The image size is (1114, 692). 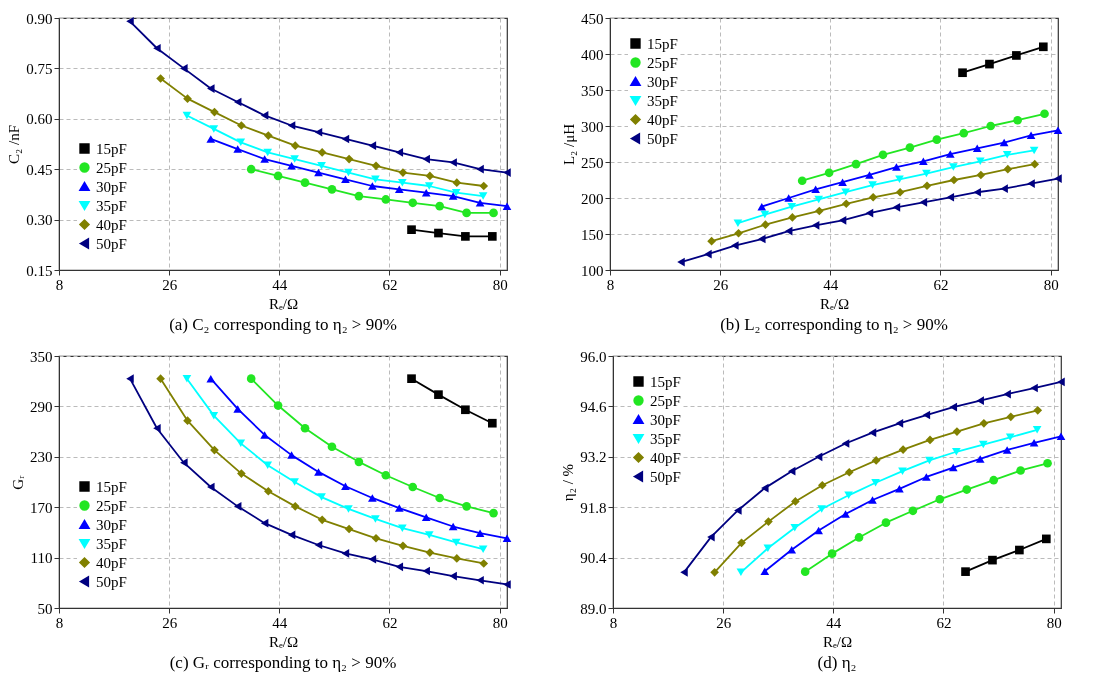 What do you see at coordinates (45, 608) in the screenshot?
I see `y-tick-label: 50` at bounding box center [45, 608].